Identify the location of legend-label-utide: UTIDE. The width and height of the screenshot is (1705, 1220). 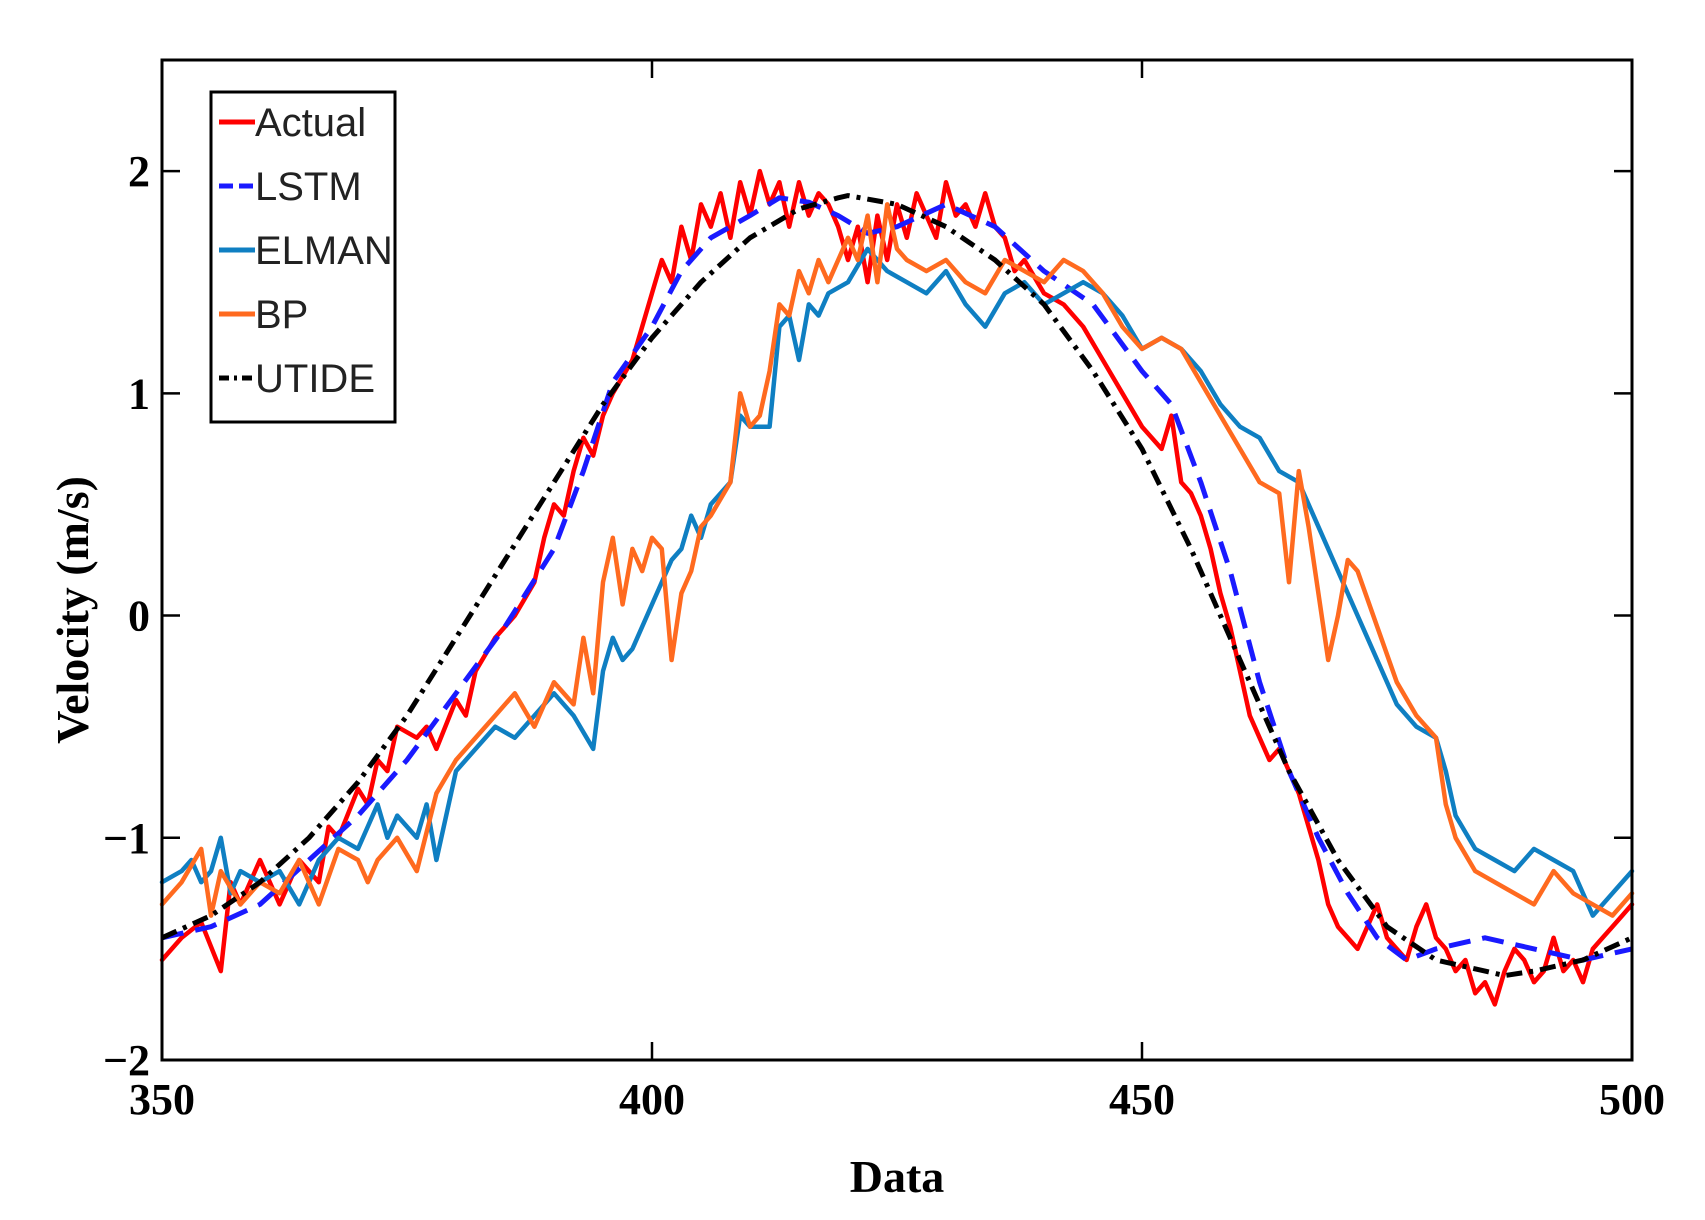
(315, 379).